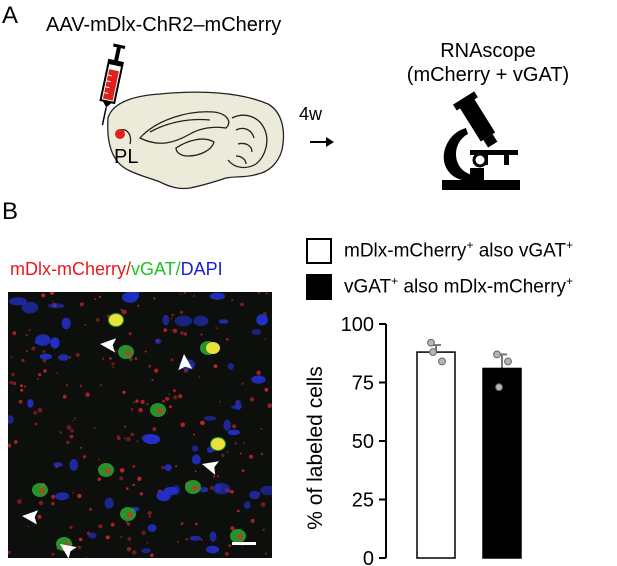 The image size is (617, 566). Describe the element at coordinates (488, 75) in the screenshot. I see `method-line-2: (mCherry + vGAT)` at that location.